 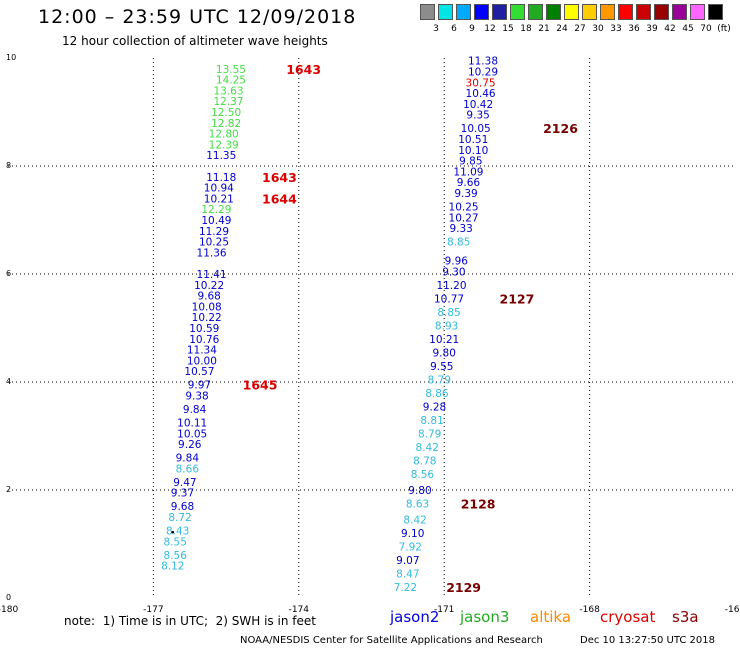 I want to click on data-point-label: 9.39, so click(x=465, y=194).